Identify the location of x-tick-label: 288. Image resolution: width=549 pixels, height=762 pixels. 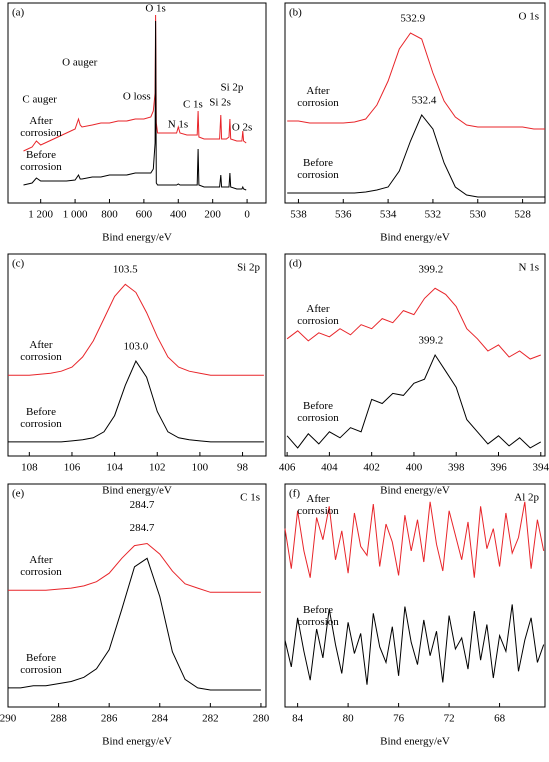
(58, 719).